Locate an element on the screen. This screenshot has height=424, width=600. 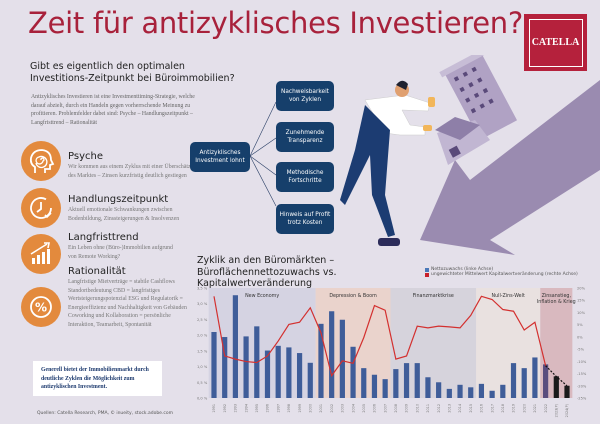
x-axis-tick: 1993 is located at coordinates (236, 408).